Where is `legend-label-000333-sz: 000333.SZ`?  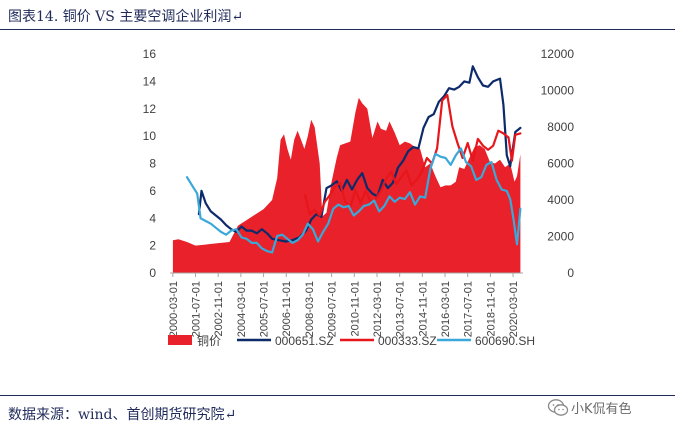
legend-label-000333-sz: 000333.SZ is located at coordinates (407, 341).